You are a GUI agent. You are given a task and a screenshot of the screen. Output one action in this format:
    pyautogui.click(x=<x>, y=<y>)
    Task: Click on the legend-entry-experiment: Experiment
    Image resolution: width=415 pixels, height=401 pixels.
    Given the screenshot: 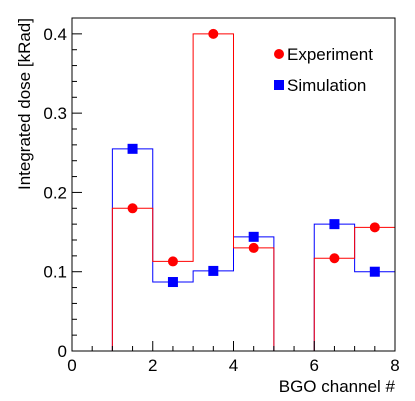 What is the action you would take?
    pyautogui.click(x=323, y=54)
    